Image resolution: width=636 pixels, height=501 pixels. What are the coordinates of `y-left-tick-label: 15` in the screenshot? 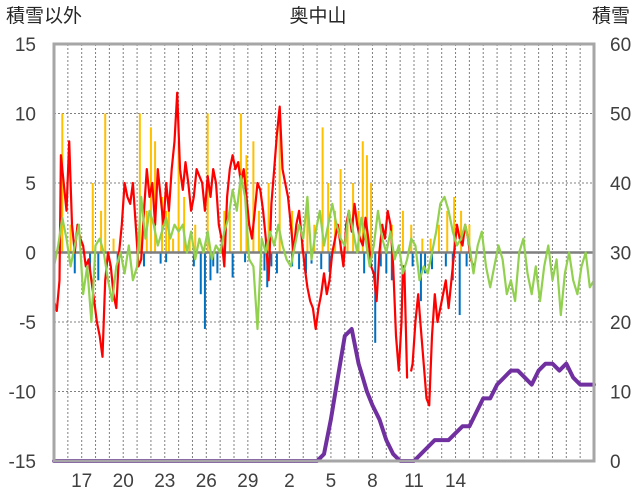 It's located at (25, 45).